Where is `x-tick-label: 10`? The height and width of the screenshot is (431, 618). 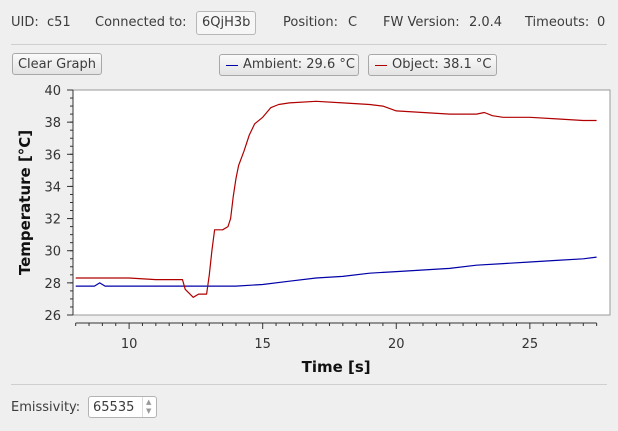 x-tick-label: 10 is located at coordinates (129, 344).